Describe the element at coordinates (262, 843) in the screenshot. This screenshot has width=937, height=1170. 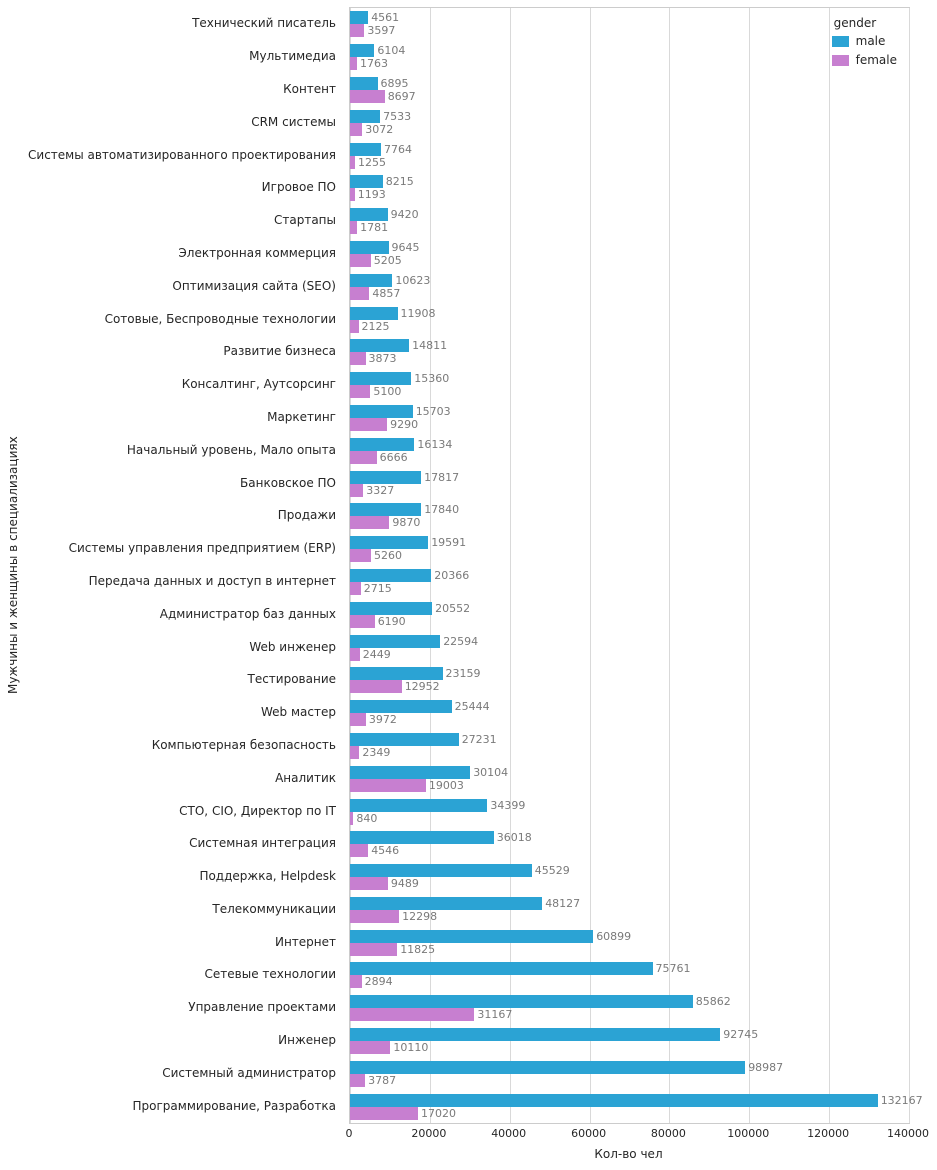
I see `category-label: Системная интеграция` at that location.